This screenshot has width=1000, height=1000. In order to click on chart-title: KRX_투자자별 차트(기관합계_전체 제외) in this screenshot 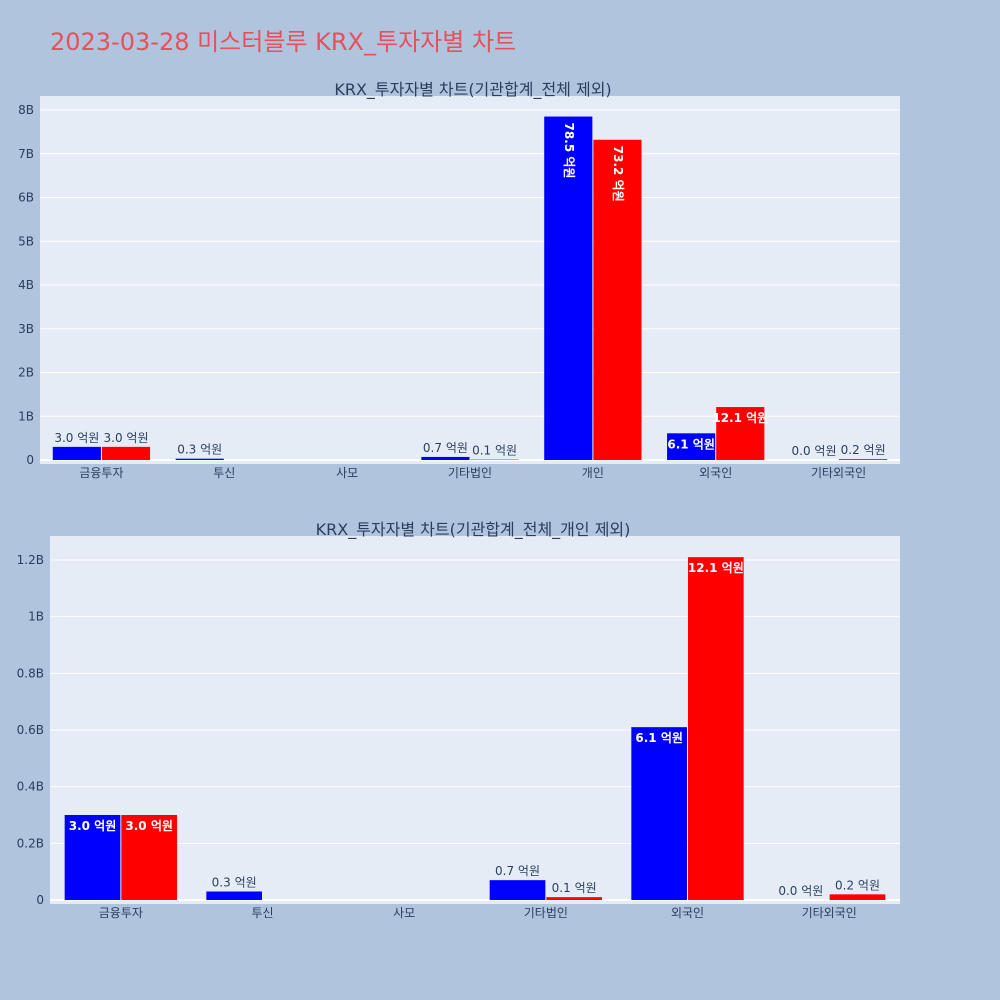, I will do `click(472, 90)`.